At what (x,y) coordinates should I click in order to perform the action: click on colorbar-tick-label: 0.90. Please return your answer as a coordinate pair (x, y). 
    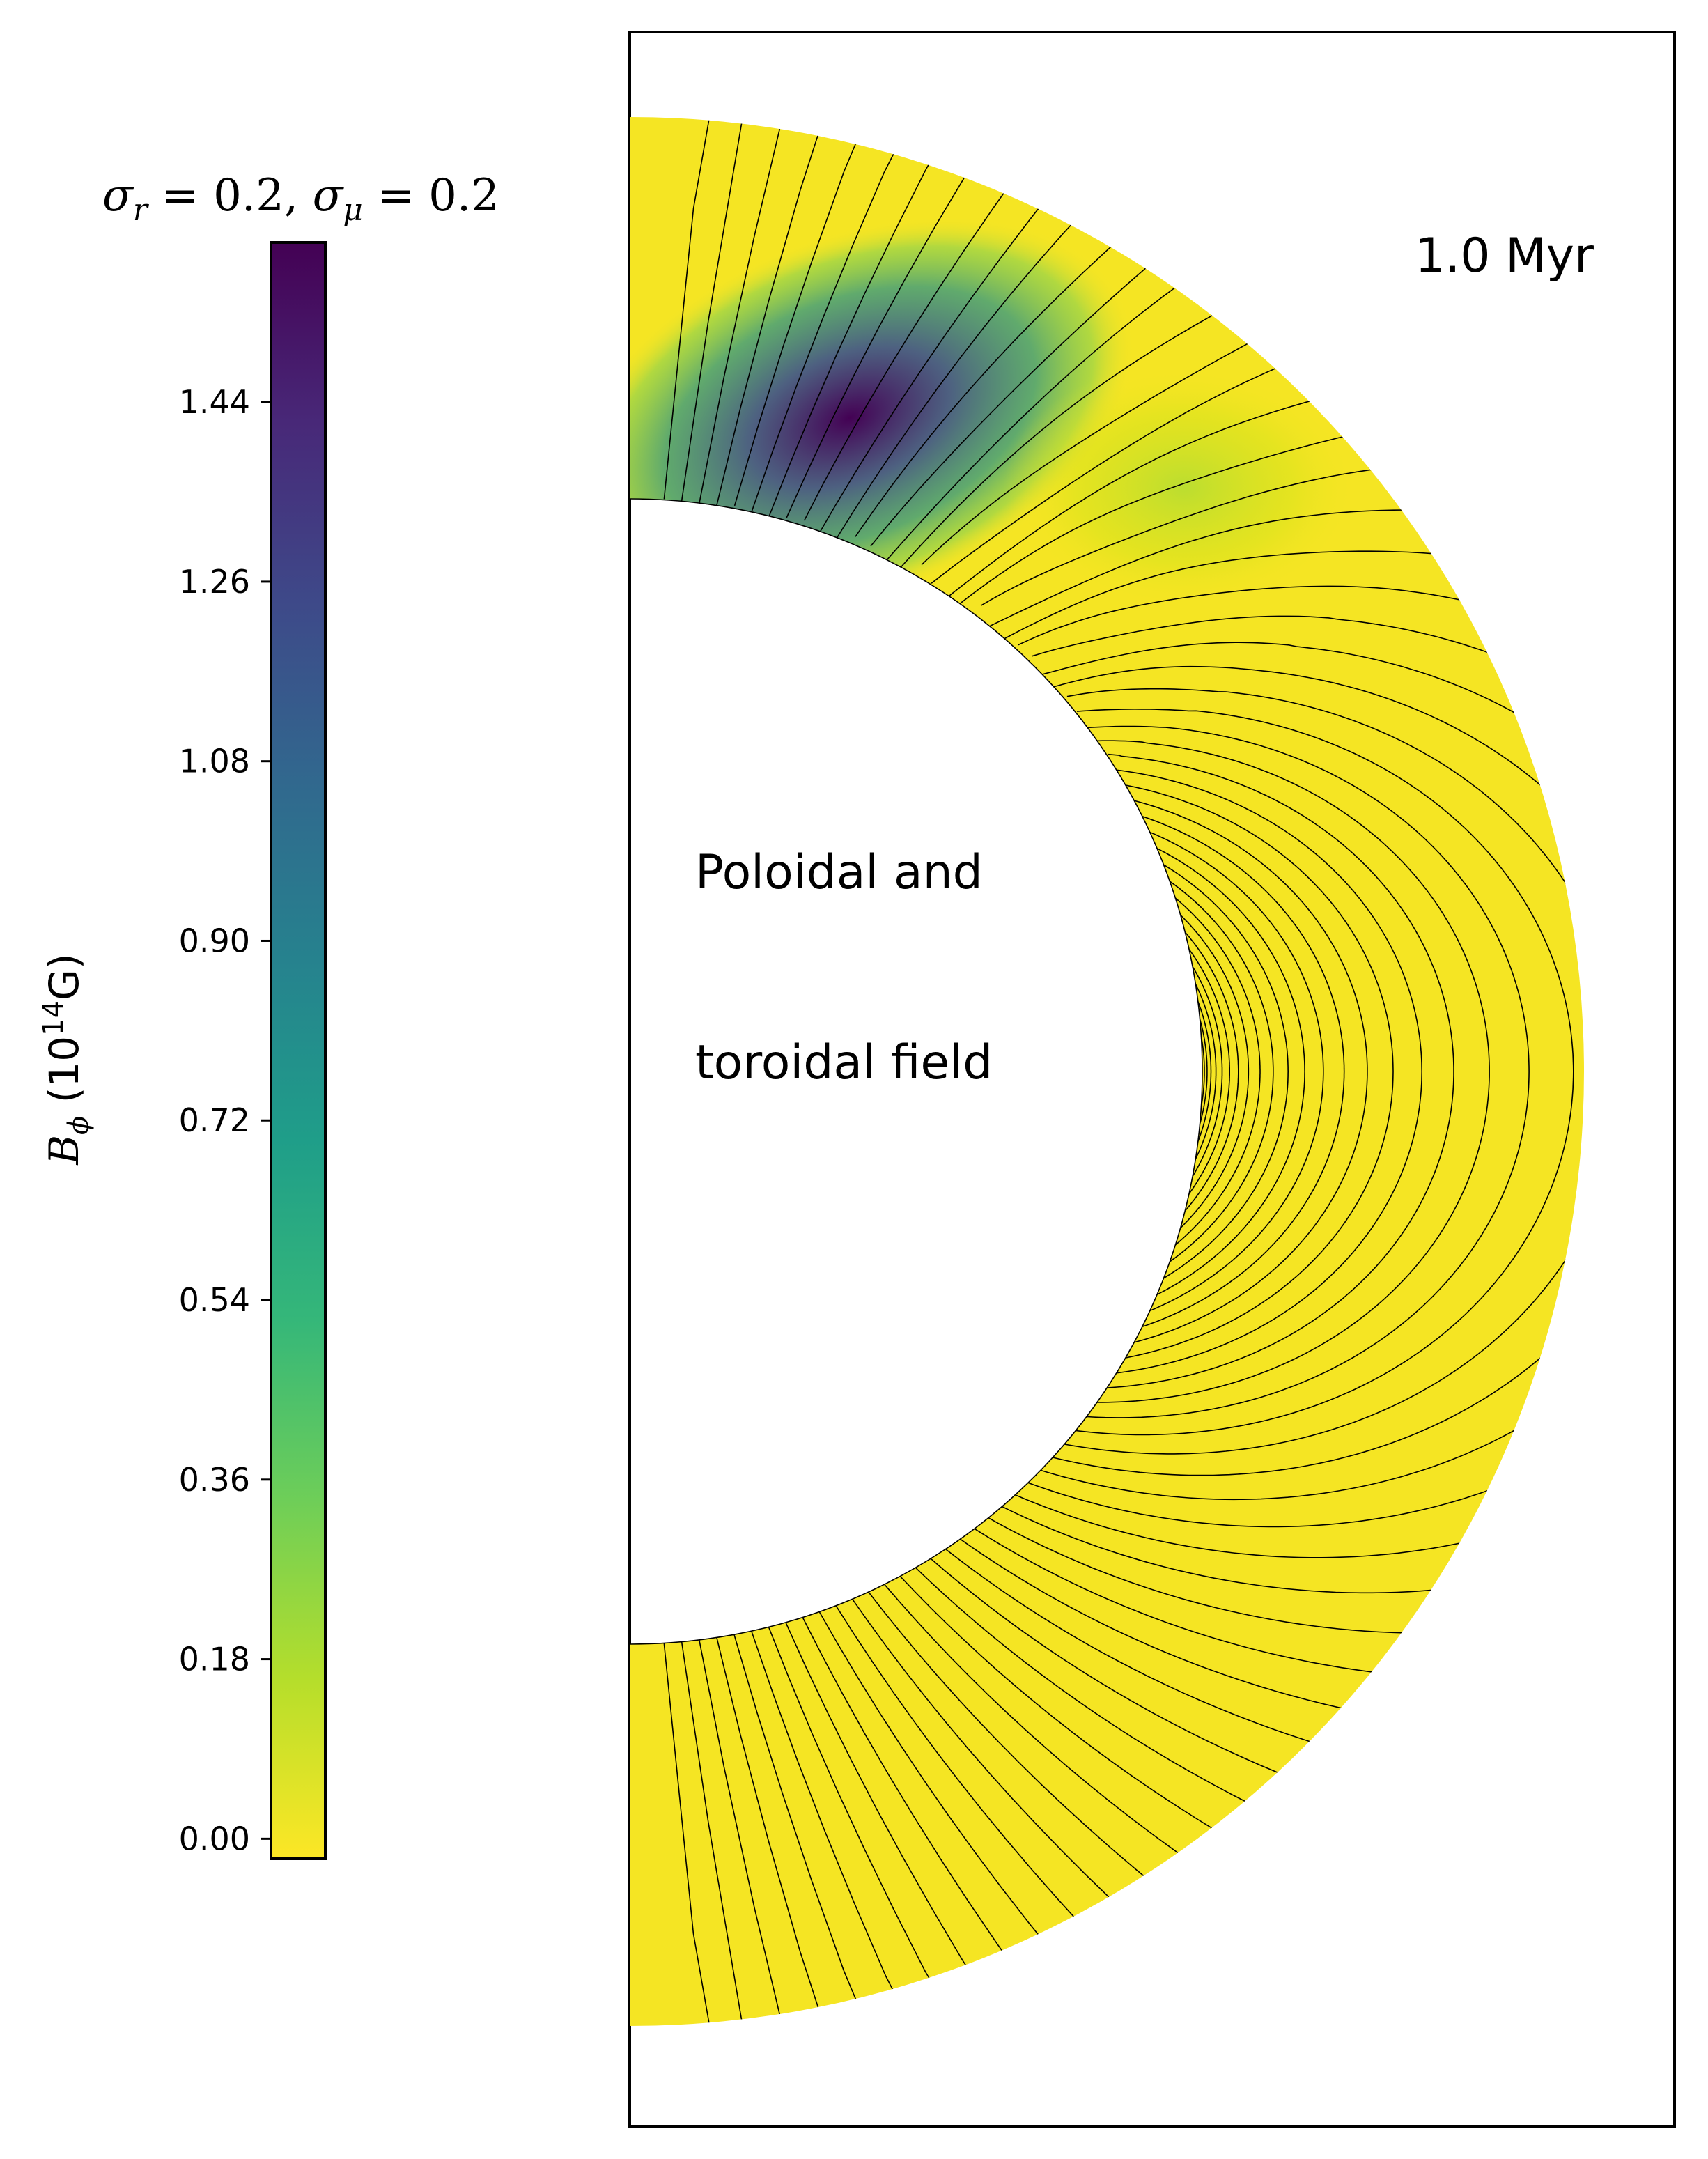
    Looking at the image, I should click on (214, 940).